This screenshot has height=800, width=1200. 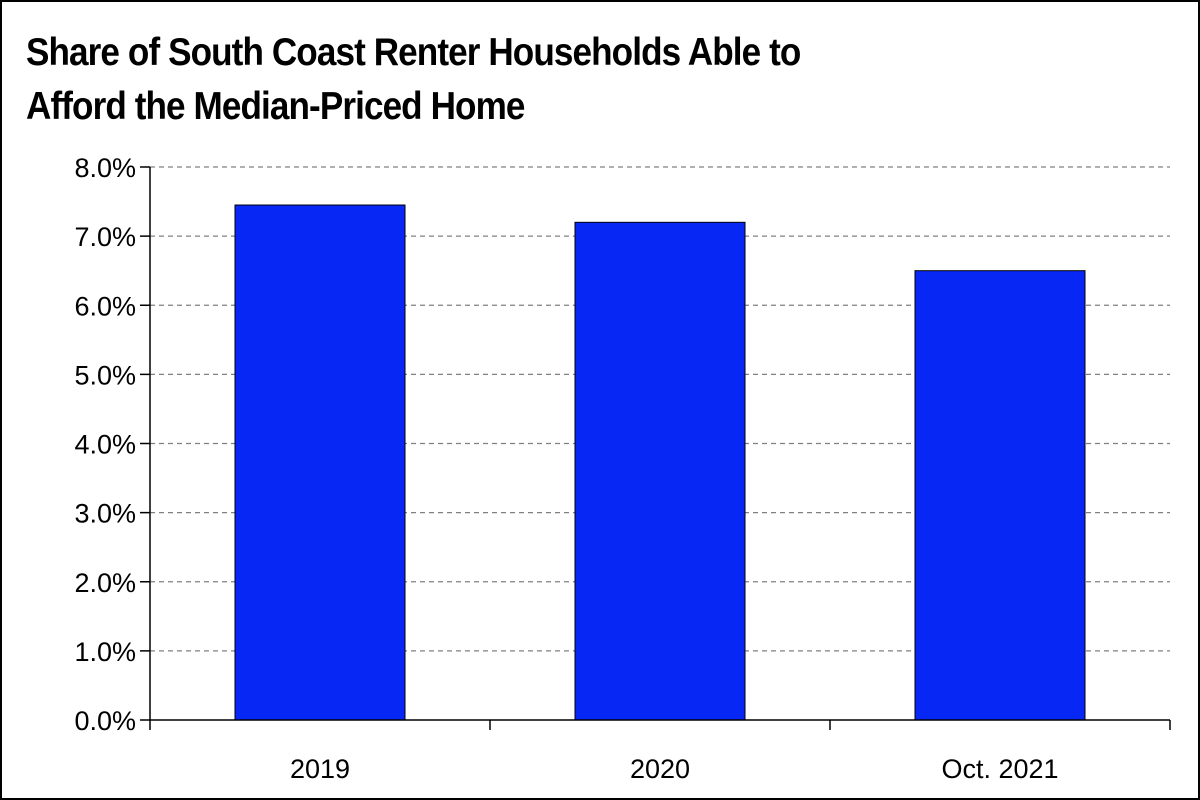 I want to click on y-tick-label: 6.0%, so click(x=105, y=306).